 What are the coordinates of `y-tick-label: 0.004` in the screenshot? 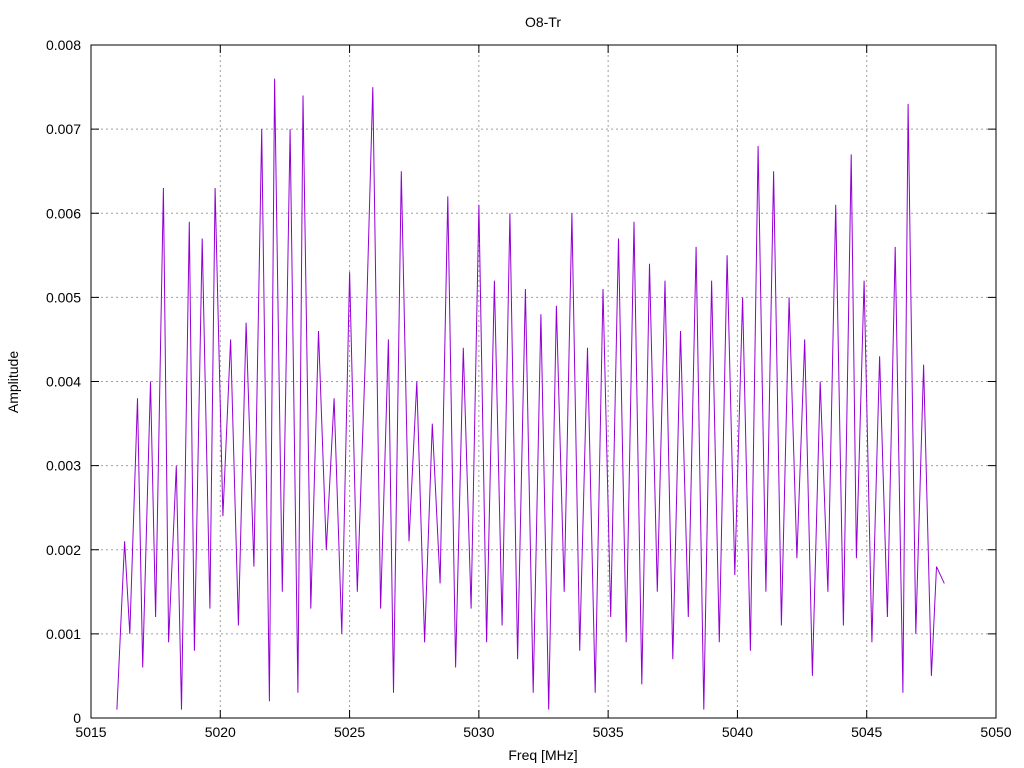 It's located at (63, 382).